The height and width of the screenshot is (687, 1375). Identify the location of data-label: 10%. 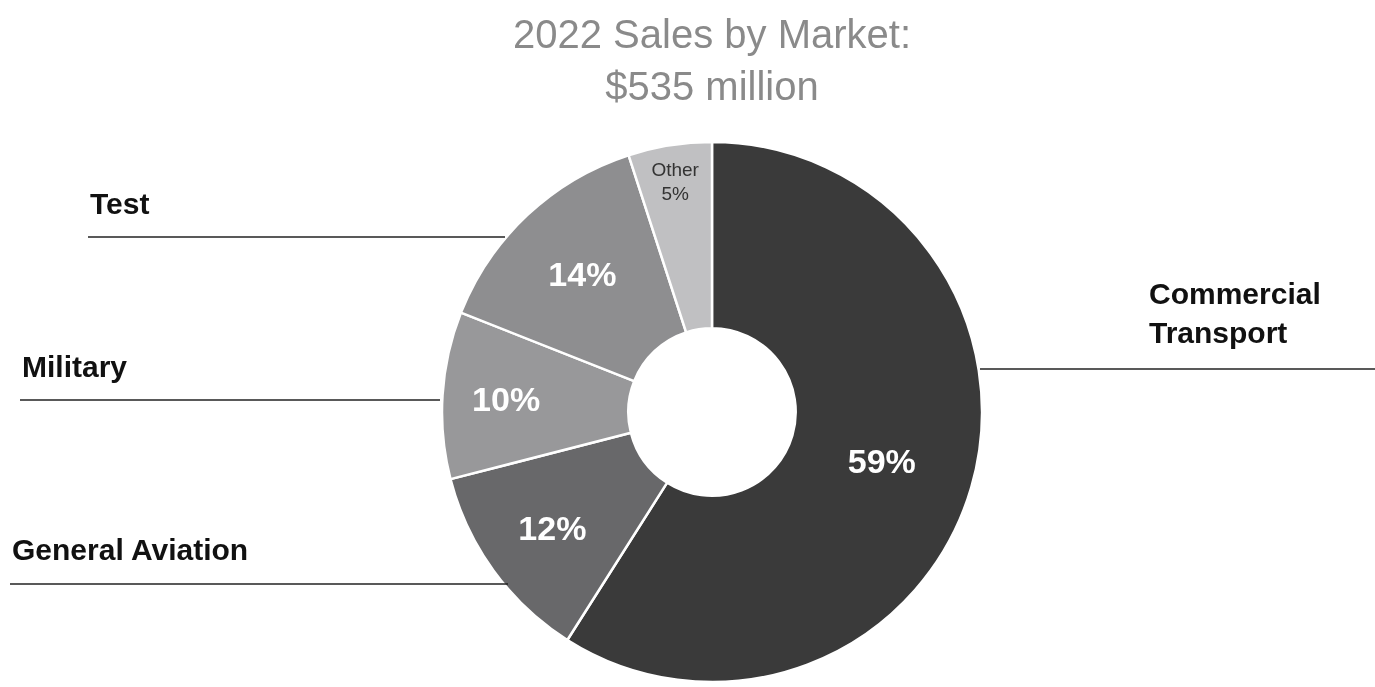
(506, 399).